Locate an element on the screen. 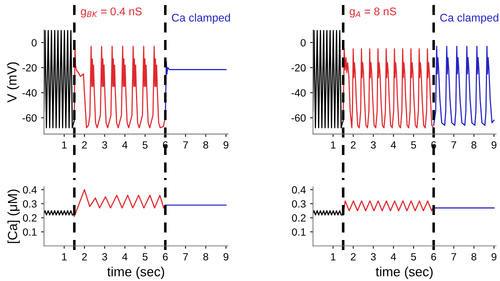  text: g$_{A}$ = 8 nS is located at coordinates (373, 12).